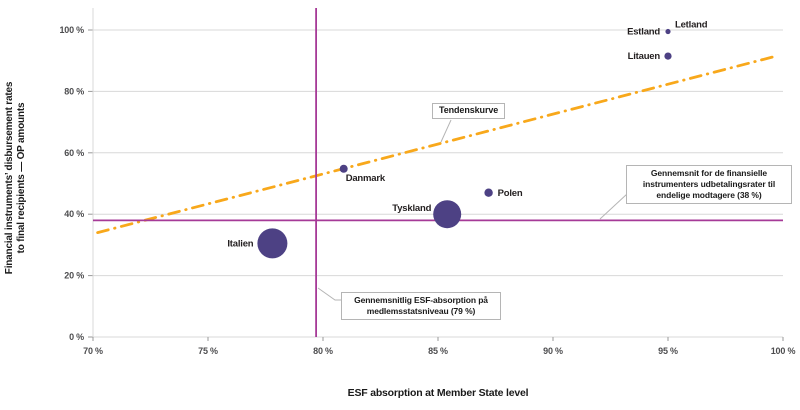 The width and height of the screenshot is (800, 410). I want to click on data-point-litauen, so click(668, 56).